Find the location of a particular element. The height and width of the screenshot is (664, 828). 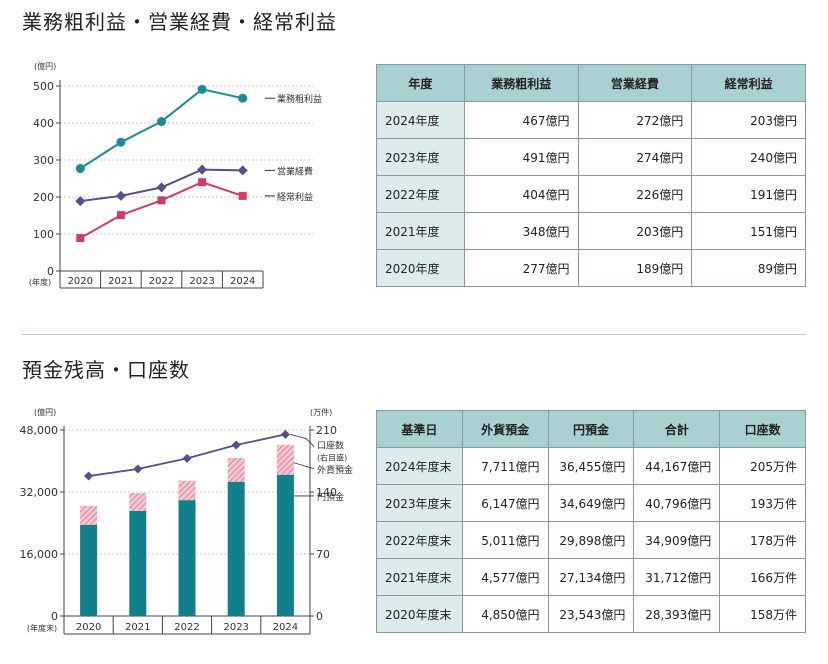

table-header-row: 基準日 外貨預金 円預金 合計 口座数 is located at coordinates (591, 429).